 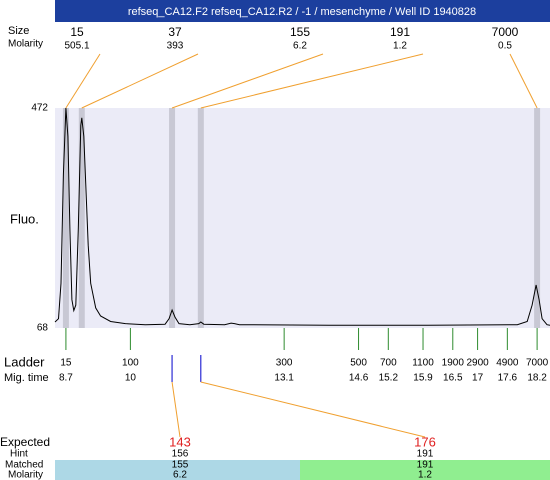 I want to click on expected-value: 143, so click(x=180, y=441).